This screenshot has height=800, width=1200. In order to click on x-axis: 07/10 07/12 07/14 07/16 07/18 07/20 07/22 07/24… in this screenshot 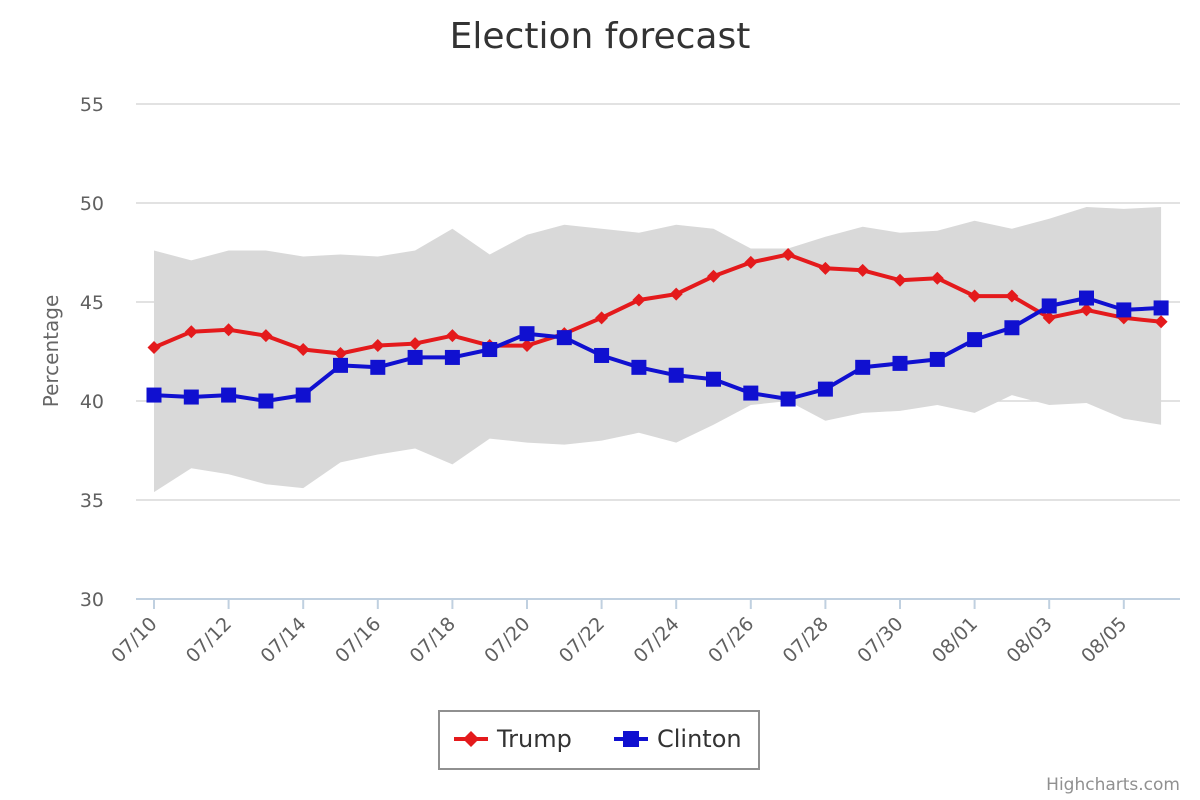, I will do `click(619, 633)`.